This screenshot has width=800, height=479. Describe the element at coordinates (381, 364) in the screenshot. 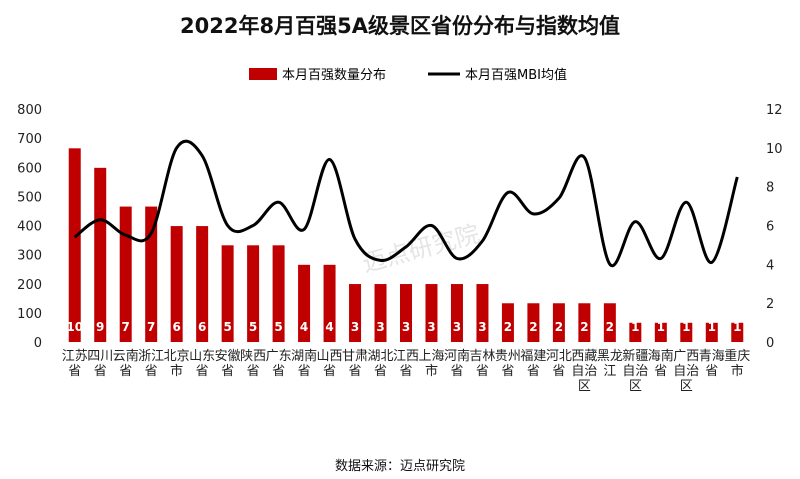

I see `x-category-label: 湖北省` at that location.